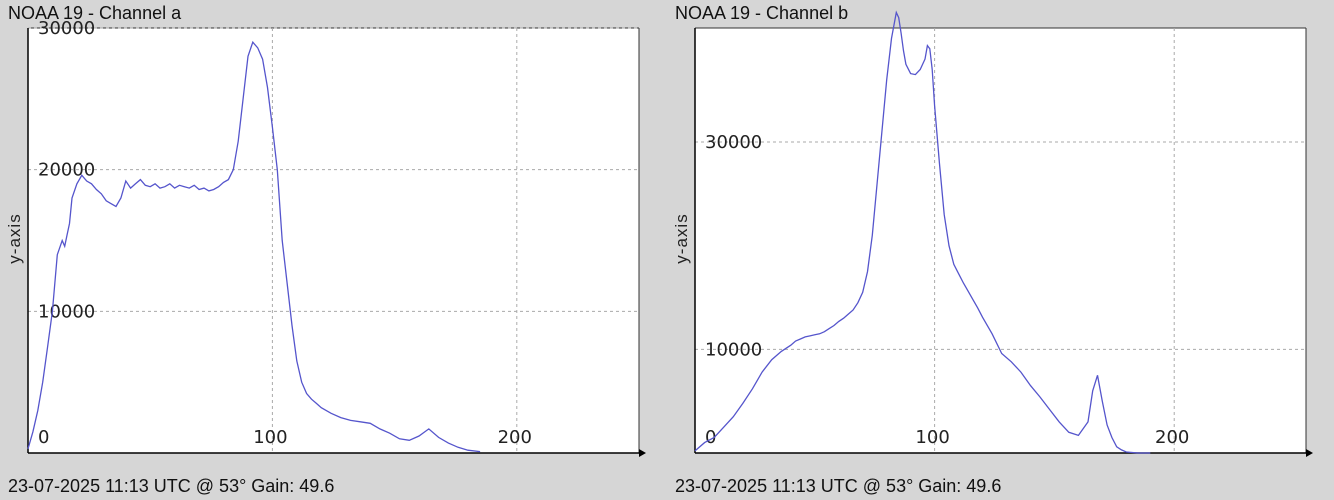 This screenshot has width=1334, height=500. I want to click on y-tick-label: 20000, so click(66, 170).